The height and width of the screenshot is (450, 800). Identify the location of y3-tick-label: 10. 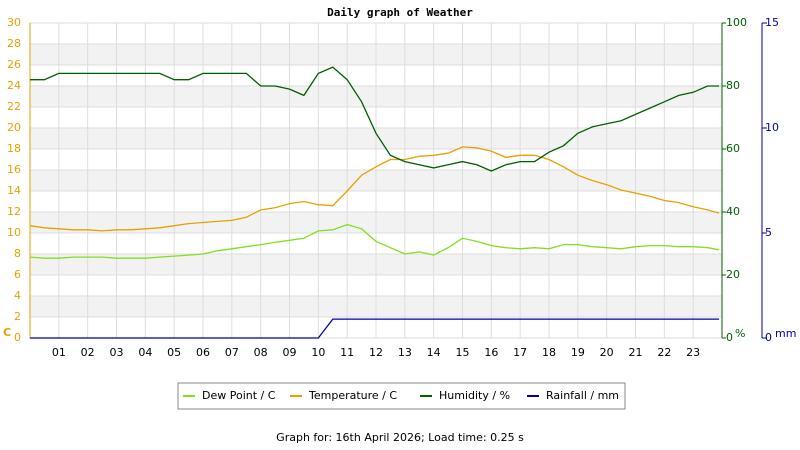
(772, 127).